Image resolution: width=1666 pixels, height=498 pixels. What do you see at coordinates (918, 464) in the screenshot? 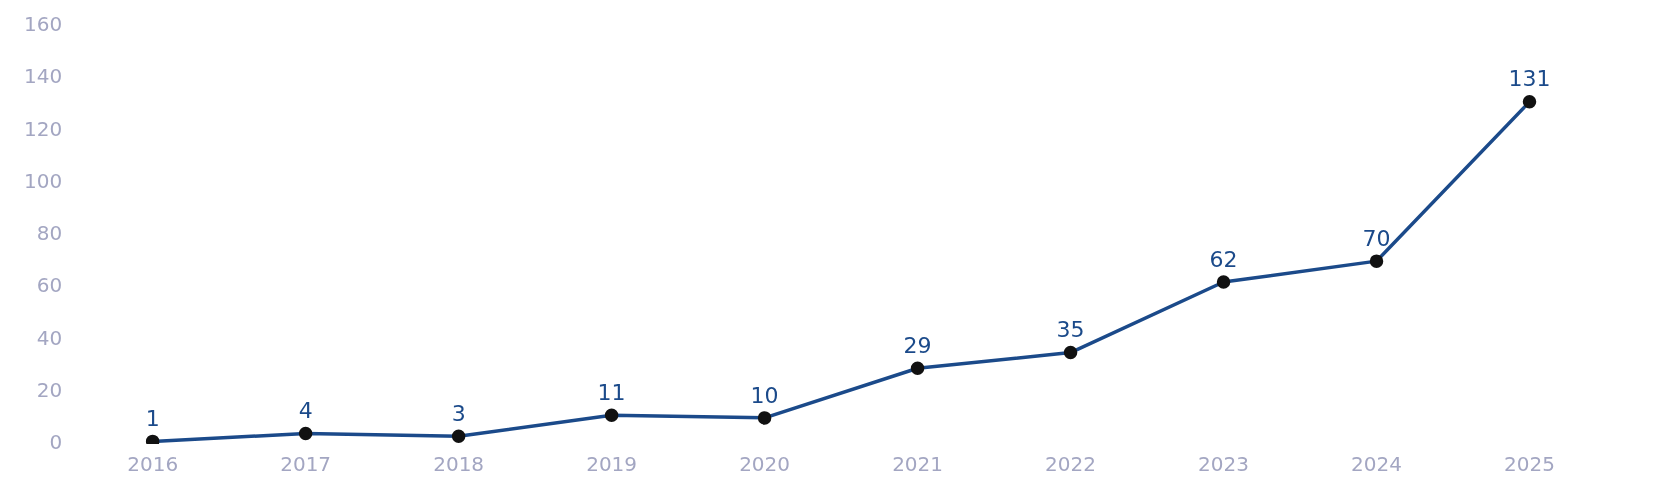
I see `x-tick-label: 2021` at bounding box center [918, 464].